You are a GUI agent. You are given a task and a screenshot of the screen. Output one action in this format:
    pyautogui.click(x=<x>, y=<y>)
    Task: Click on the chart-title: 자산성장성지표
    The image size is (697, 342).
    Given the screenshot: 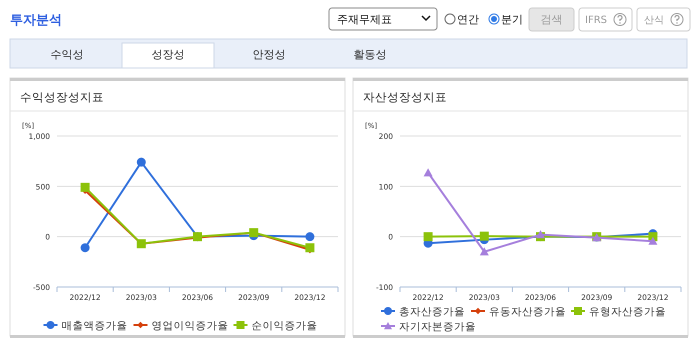 What is the action you would take?
    pyautogui.click(x=405, y=97)
    